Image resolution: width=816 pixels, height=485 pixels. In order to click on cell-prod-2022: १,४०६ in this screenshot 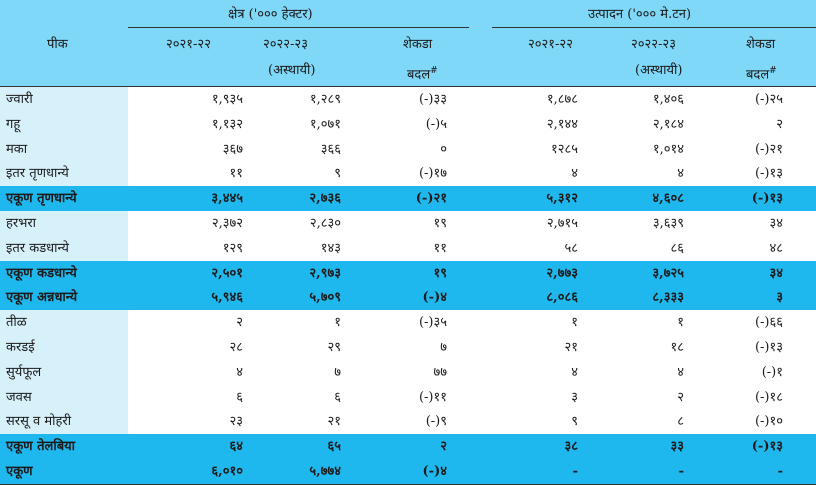, I will do `click(668, 99)`.